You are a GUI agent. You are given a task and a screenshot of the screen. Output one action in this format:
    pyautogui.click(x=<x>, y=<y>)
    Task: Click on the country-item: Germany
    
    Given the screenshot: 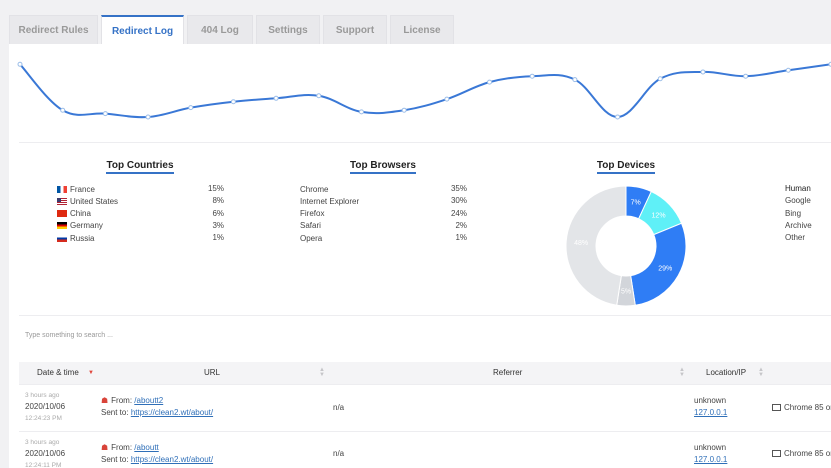 What is the action you would take?
    pyautogui.click(x=80, y=226)
    